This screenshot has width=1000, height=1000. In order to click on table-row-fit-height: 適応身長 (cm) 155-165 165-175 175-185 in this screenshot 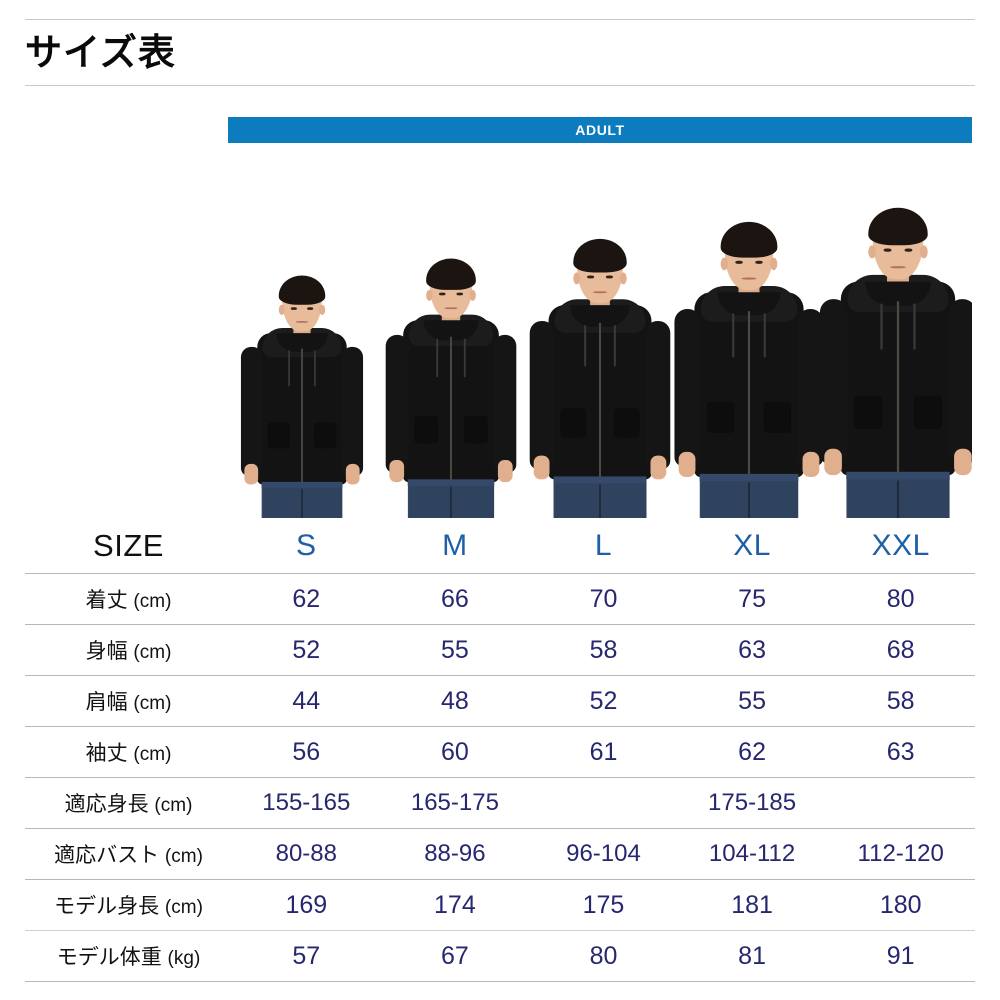, I will do `click(500, 803)`.